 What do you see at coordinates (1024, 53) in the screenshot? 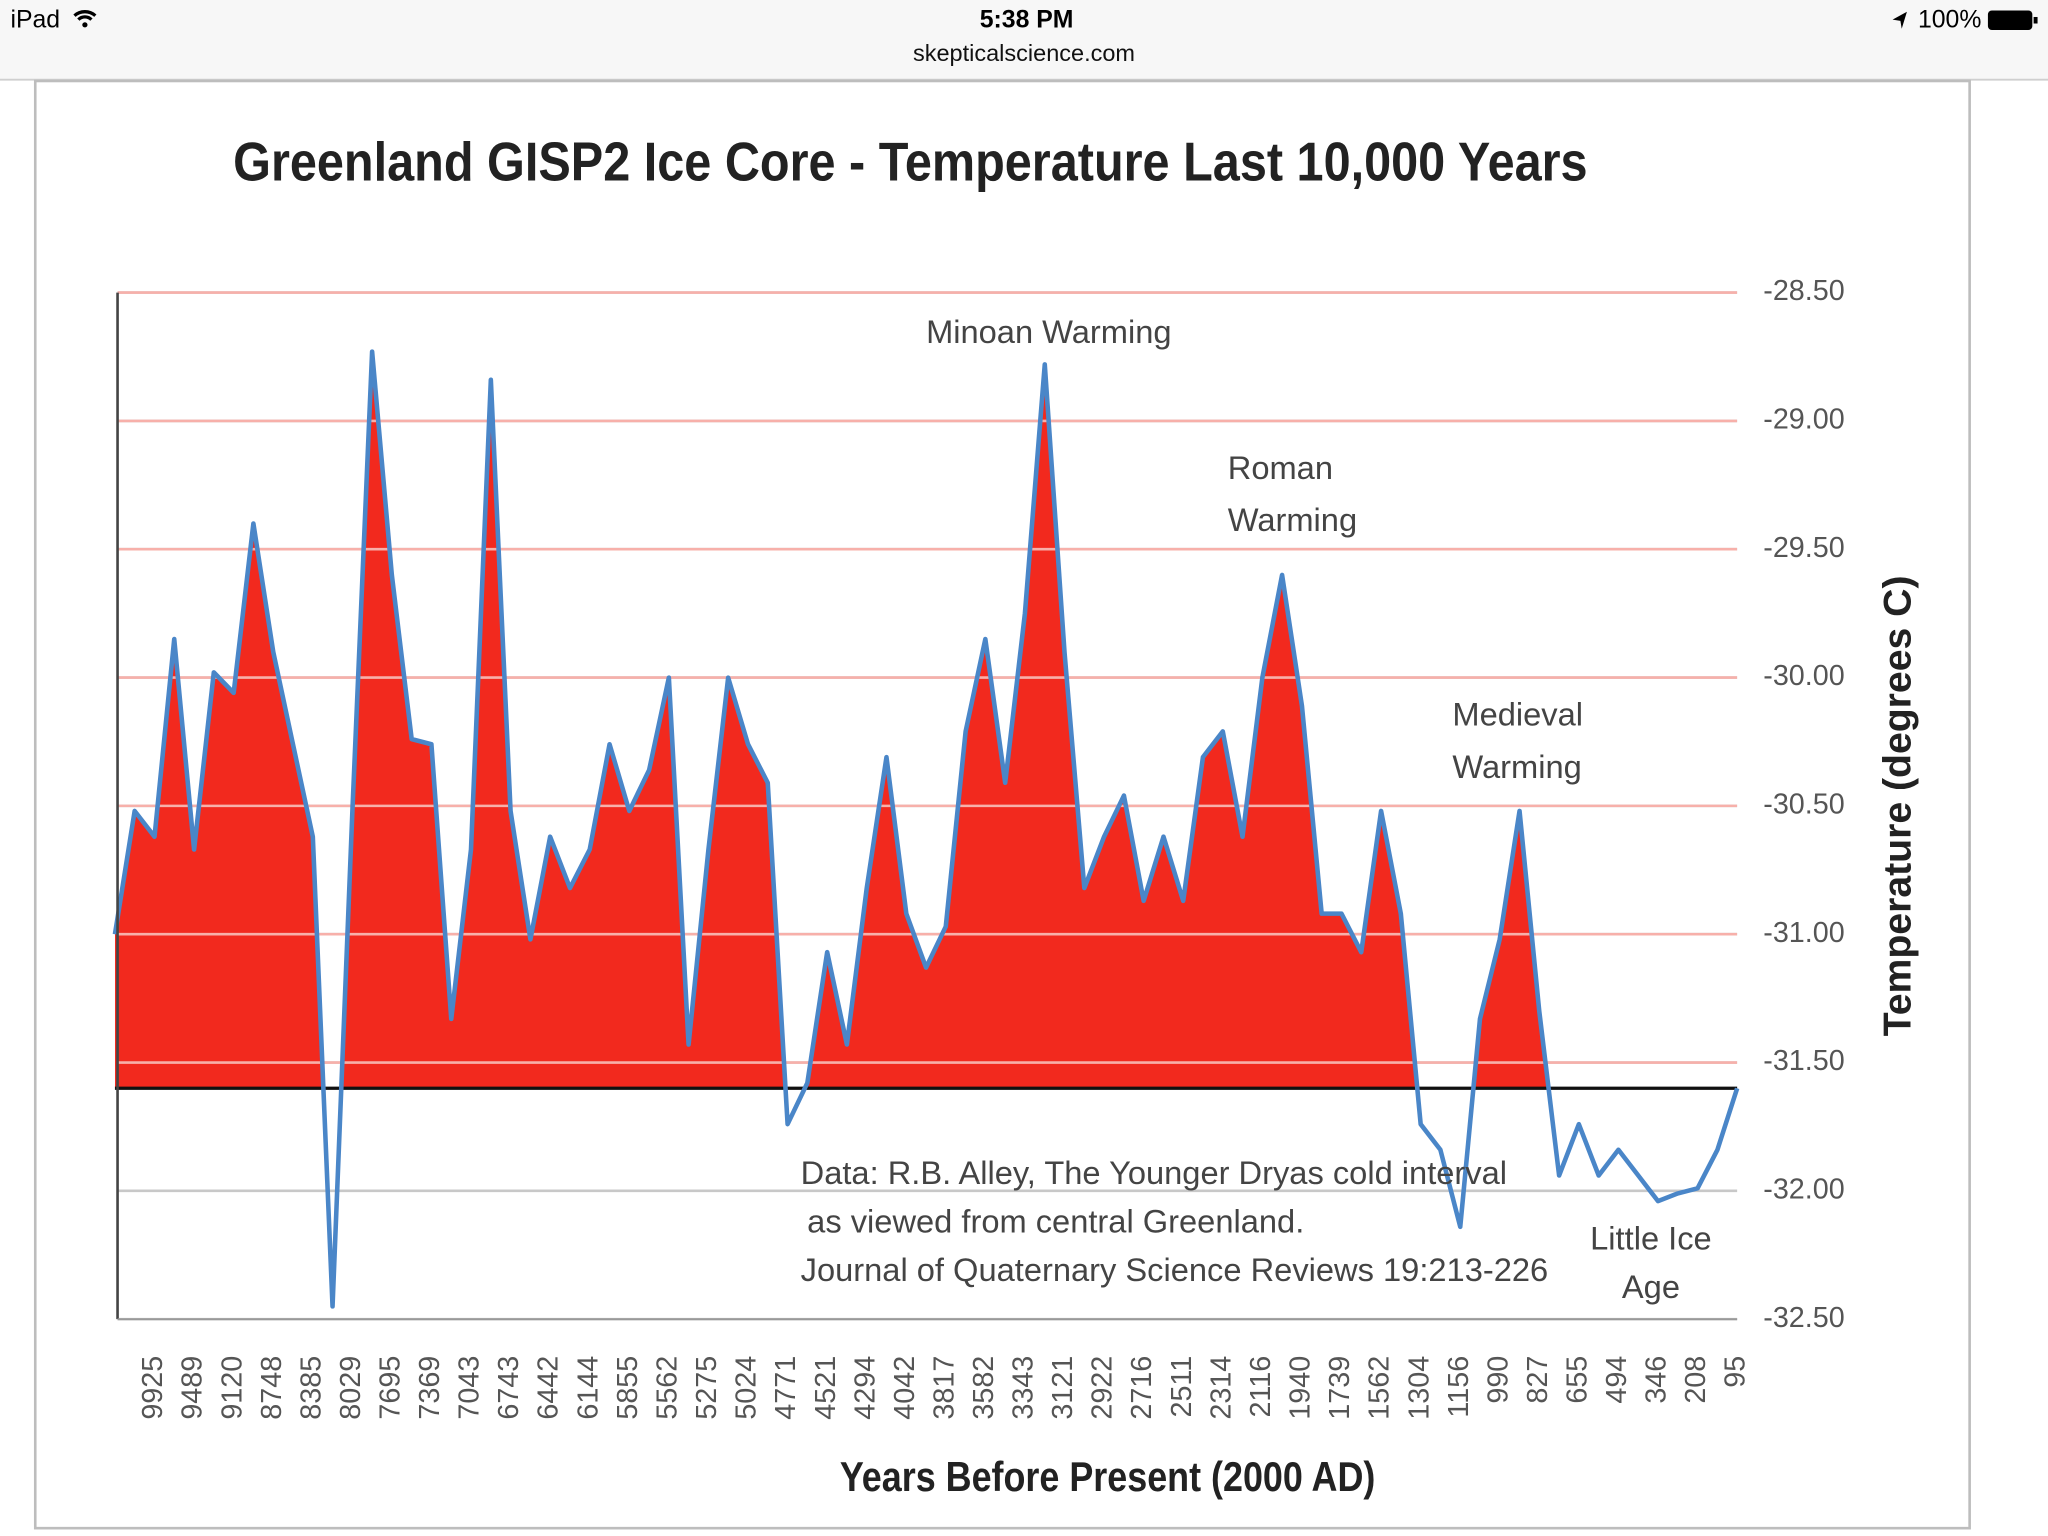
I see `url: skepticalscience.com` at bounding box center [1024, 53].